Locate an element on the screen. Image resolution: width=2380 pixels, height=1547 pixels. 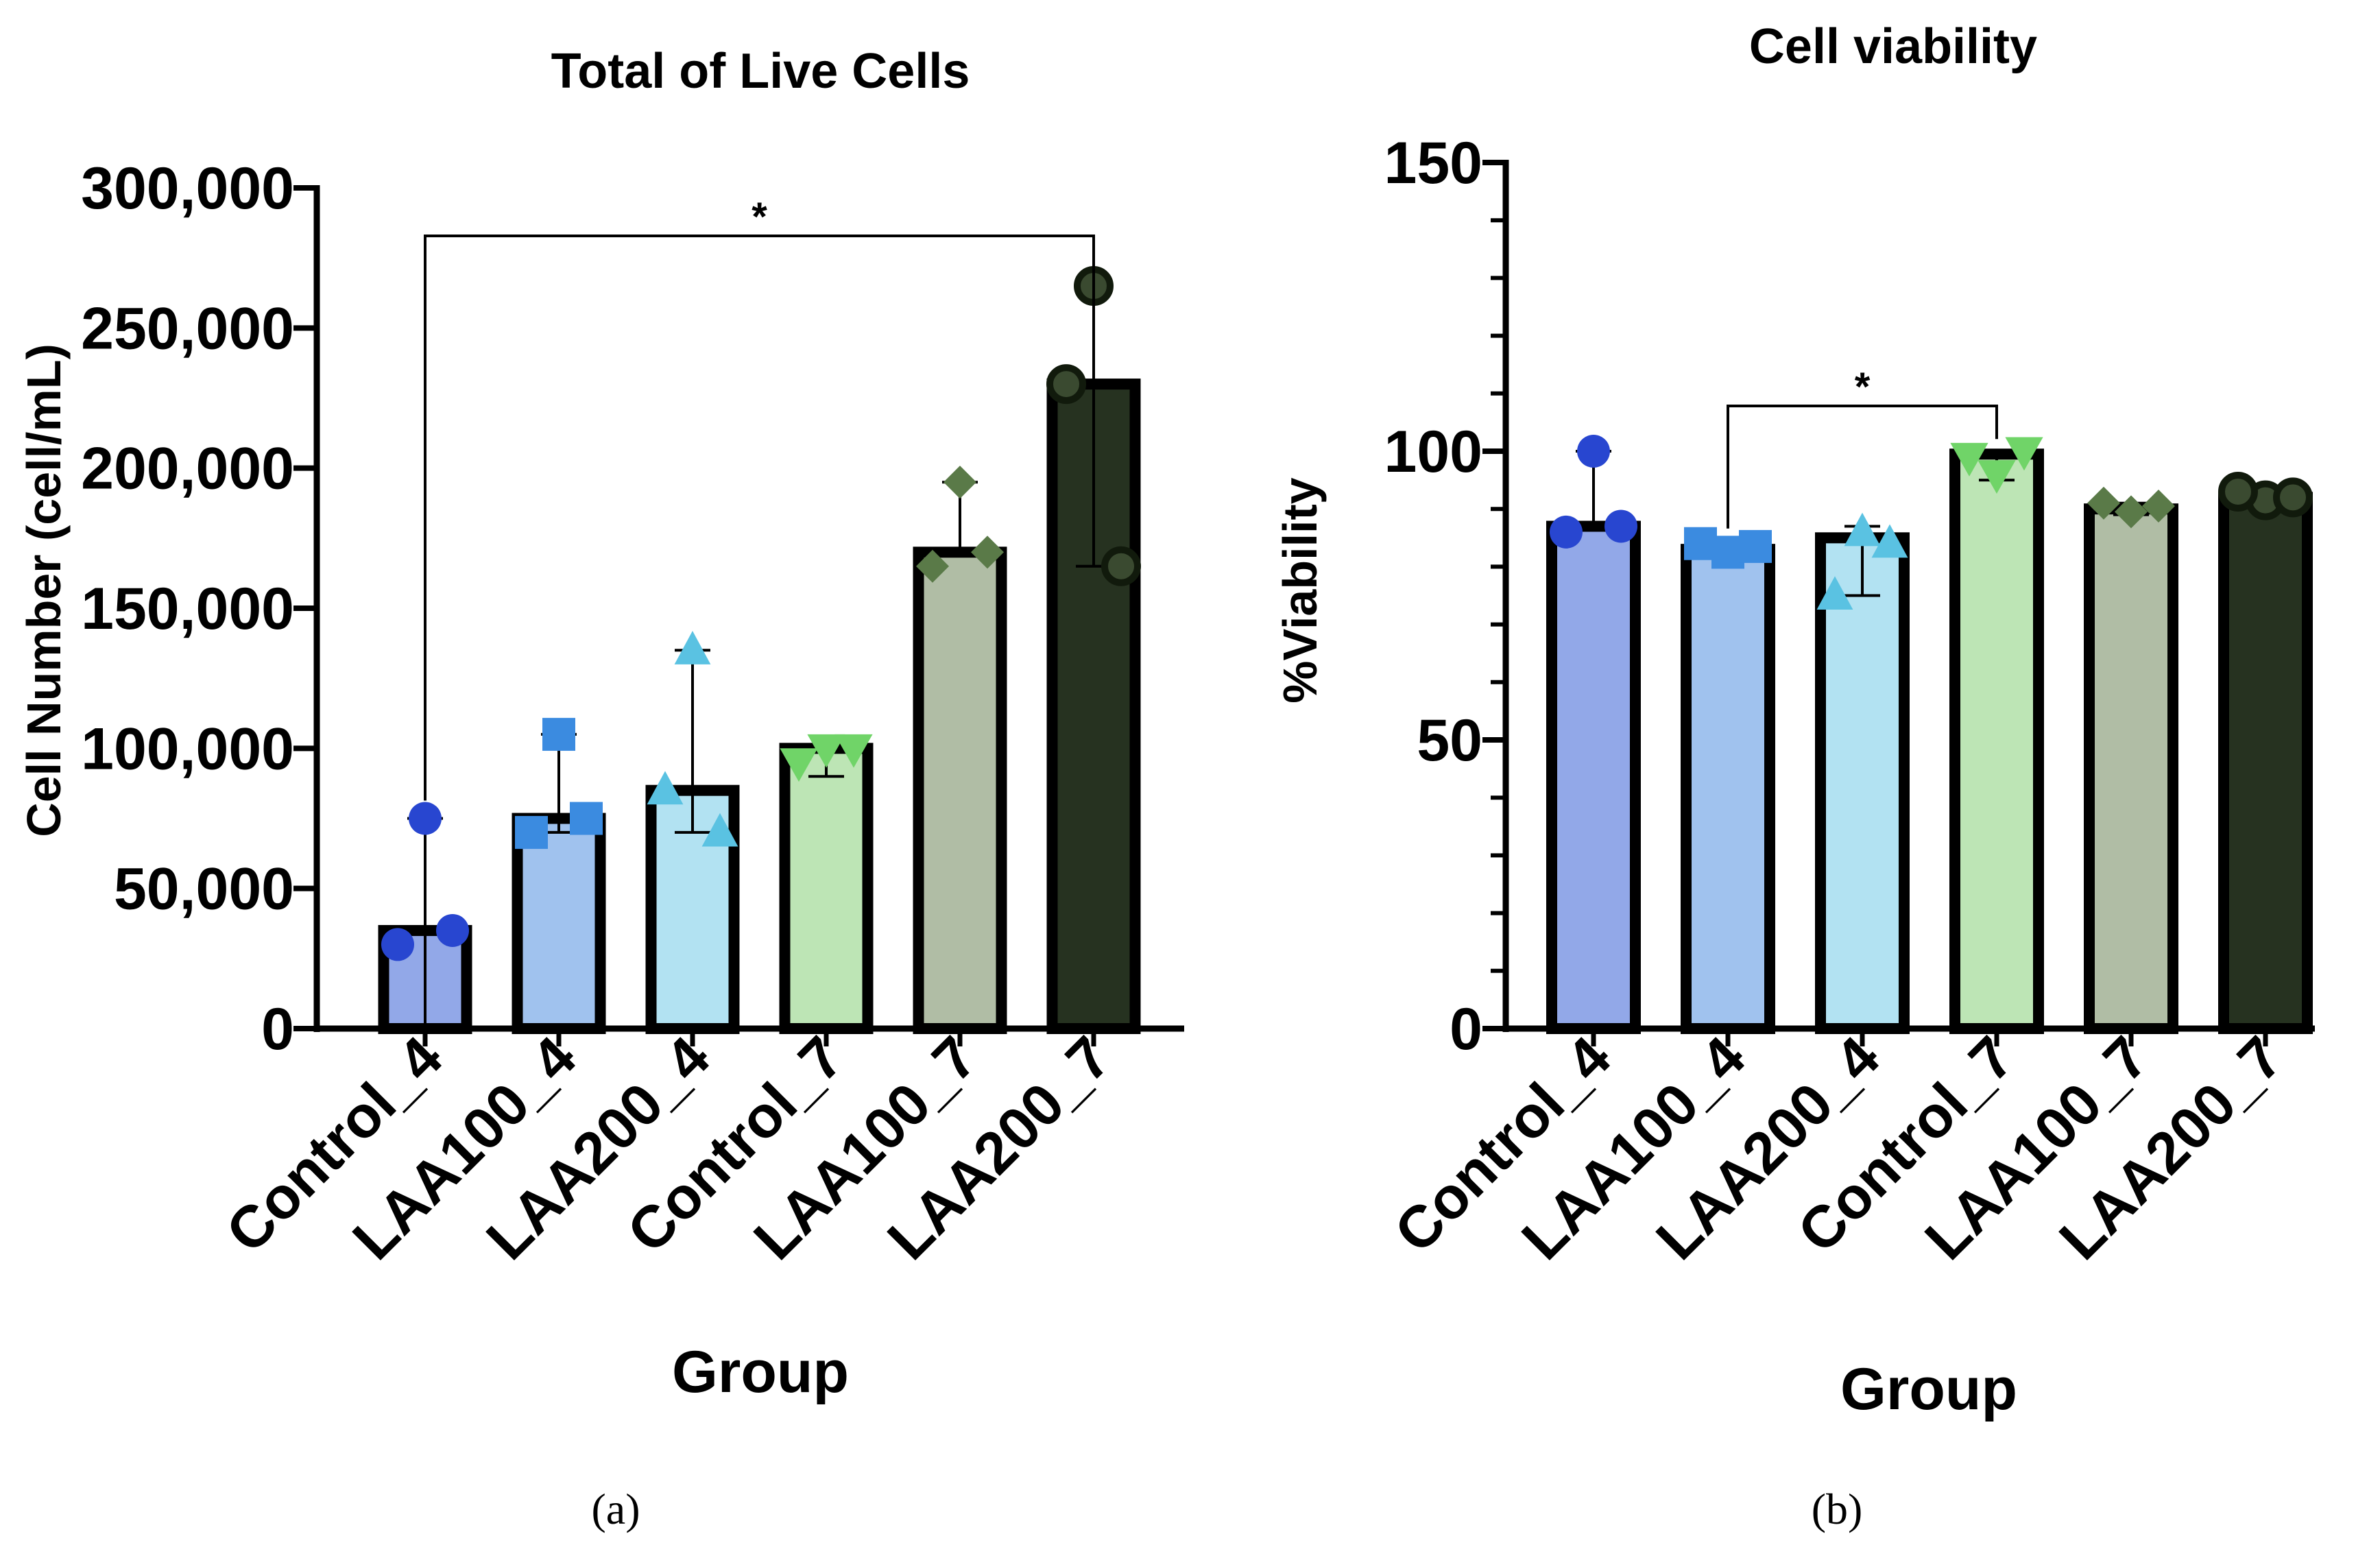
chart-title: Cell viability is located at coordinates (1893, 46).